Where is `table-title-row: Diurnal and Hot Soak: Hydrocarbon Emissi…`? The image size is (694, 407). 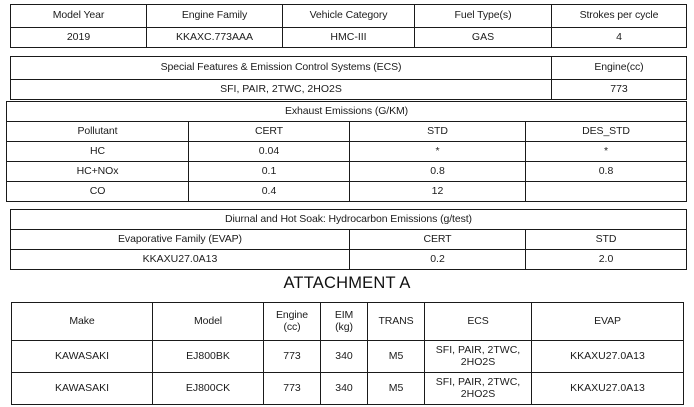 table-title-row: Diurnal and Hot Soak: Hydrocarbon Emissi… is located at coordinates (348, 219).